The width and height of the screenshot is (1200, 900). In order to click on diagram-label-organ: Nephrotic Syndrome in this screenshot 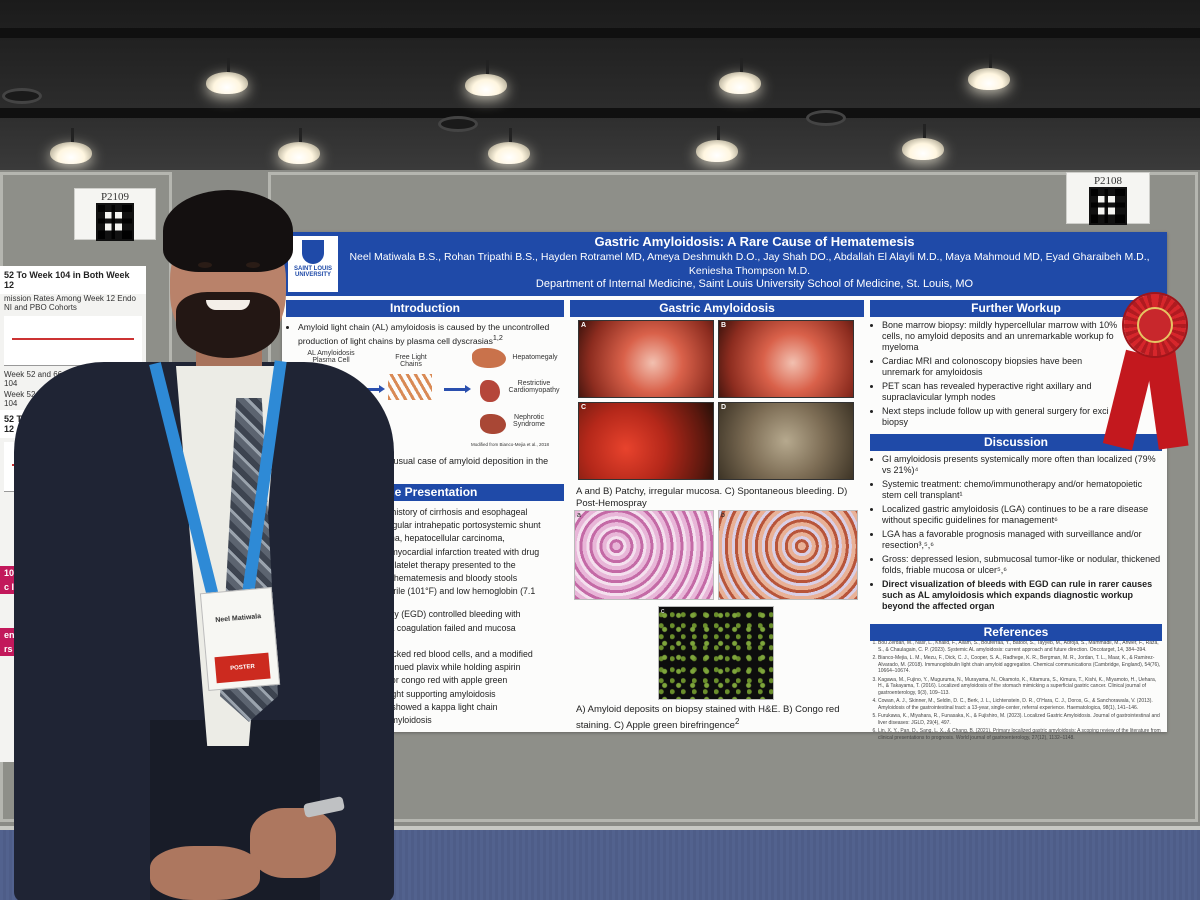, I will do `click(529, 421)`.